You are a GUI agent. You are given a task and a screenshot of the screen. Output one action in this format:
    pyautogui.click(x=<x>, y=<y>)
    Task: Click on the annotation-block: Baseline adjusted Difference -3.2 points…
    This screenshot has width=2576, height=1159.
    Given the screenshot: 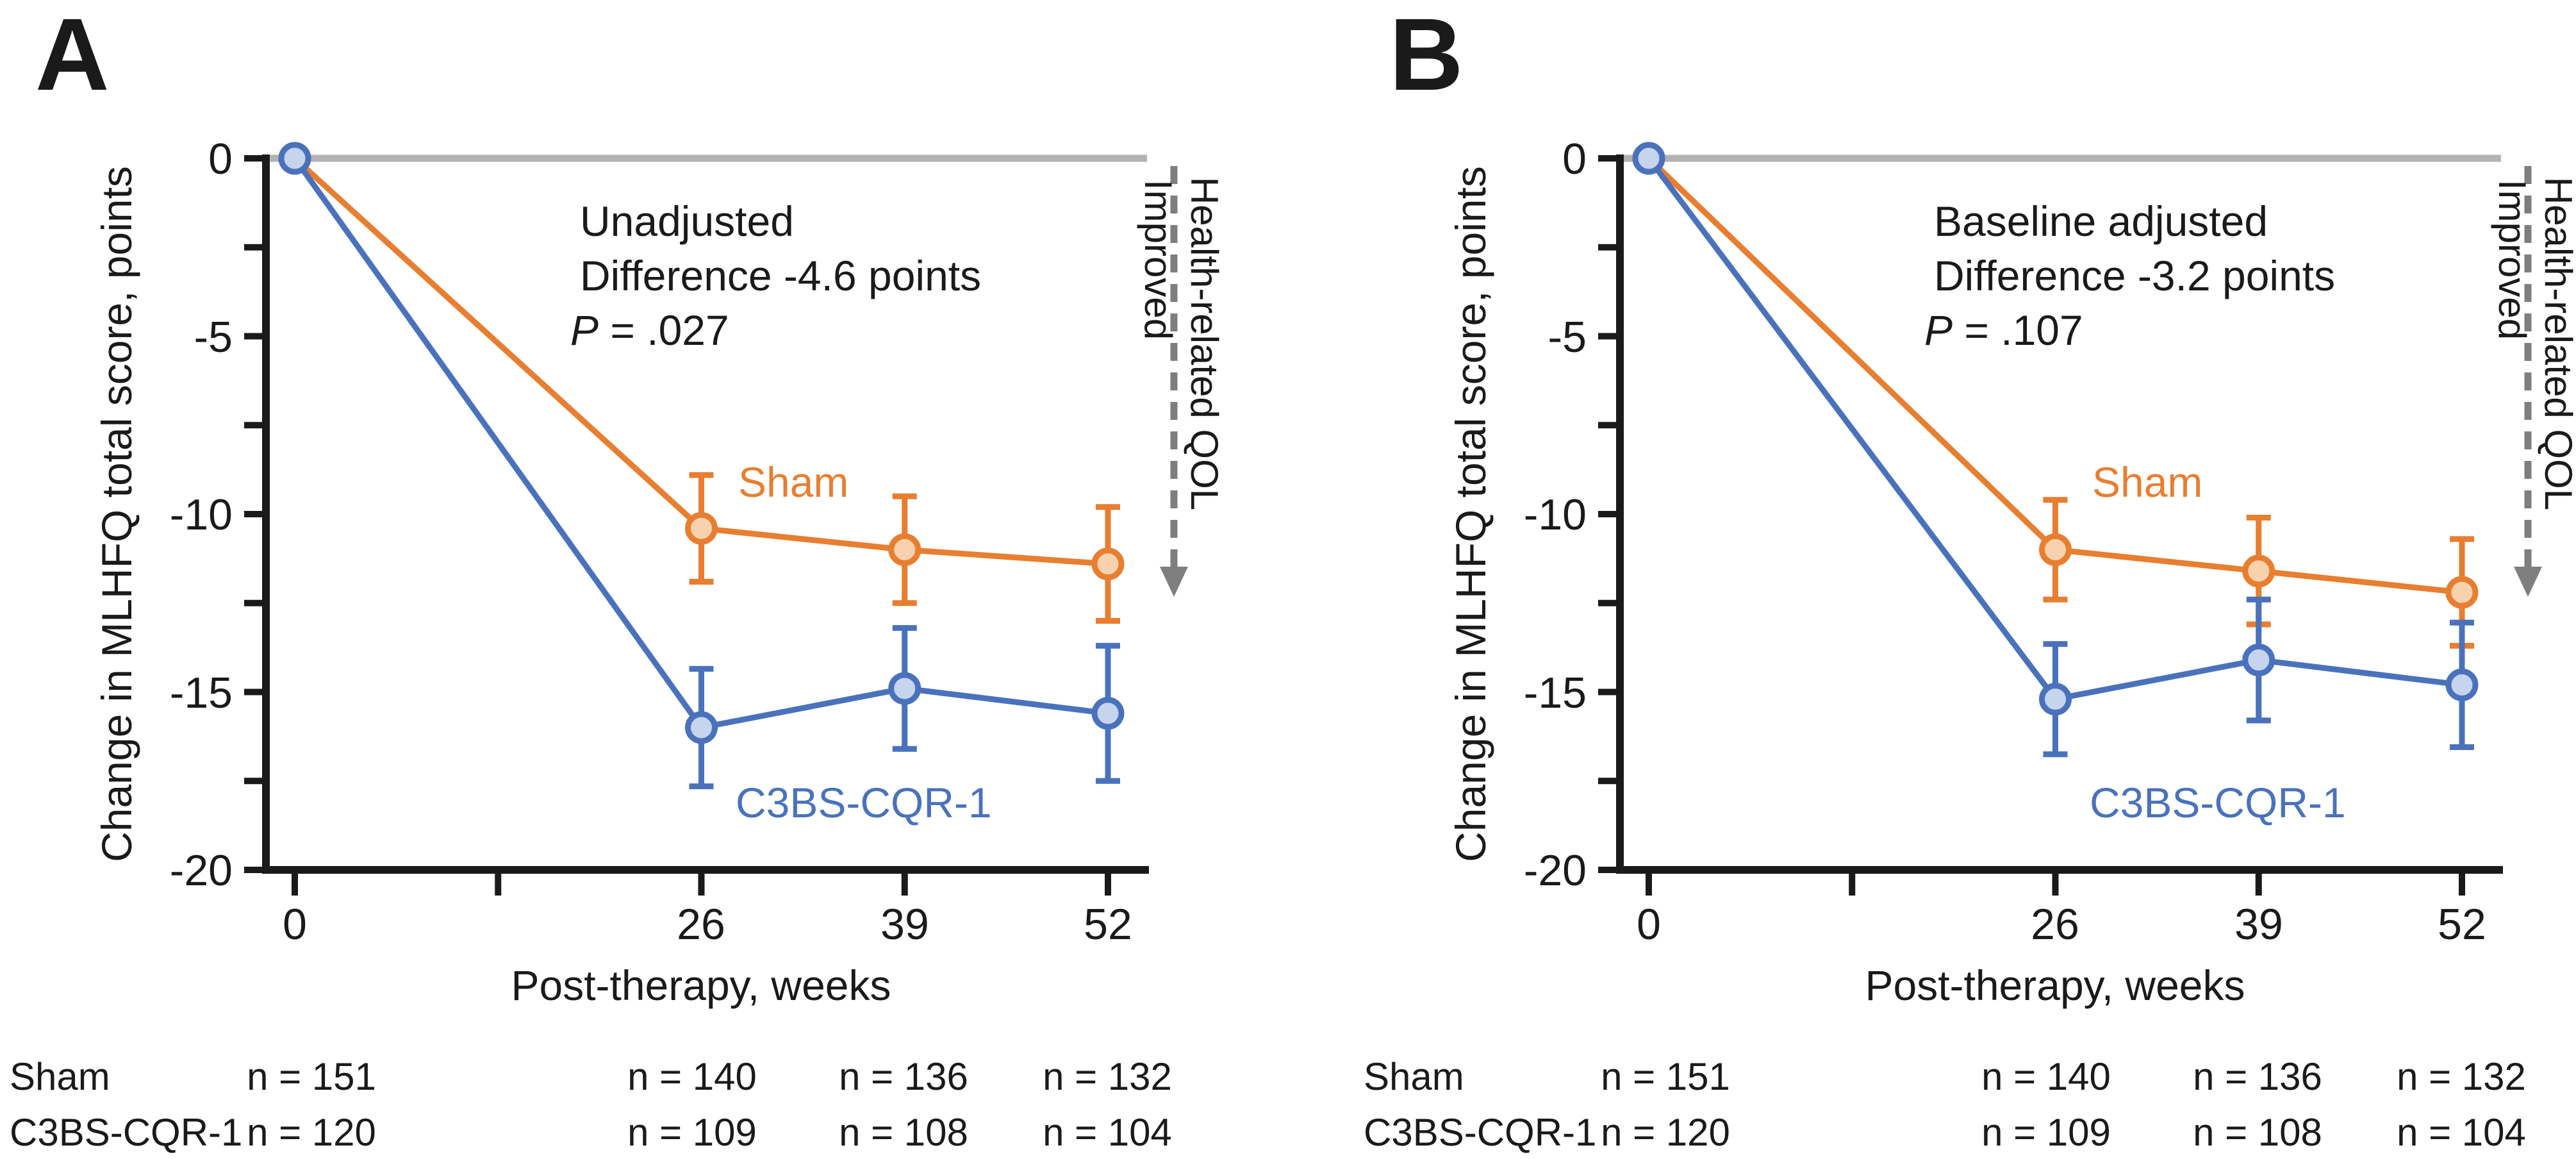 What is the action you would take?
    pyautogui.click(x=2129, y=275)
    